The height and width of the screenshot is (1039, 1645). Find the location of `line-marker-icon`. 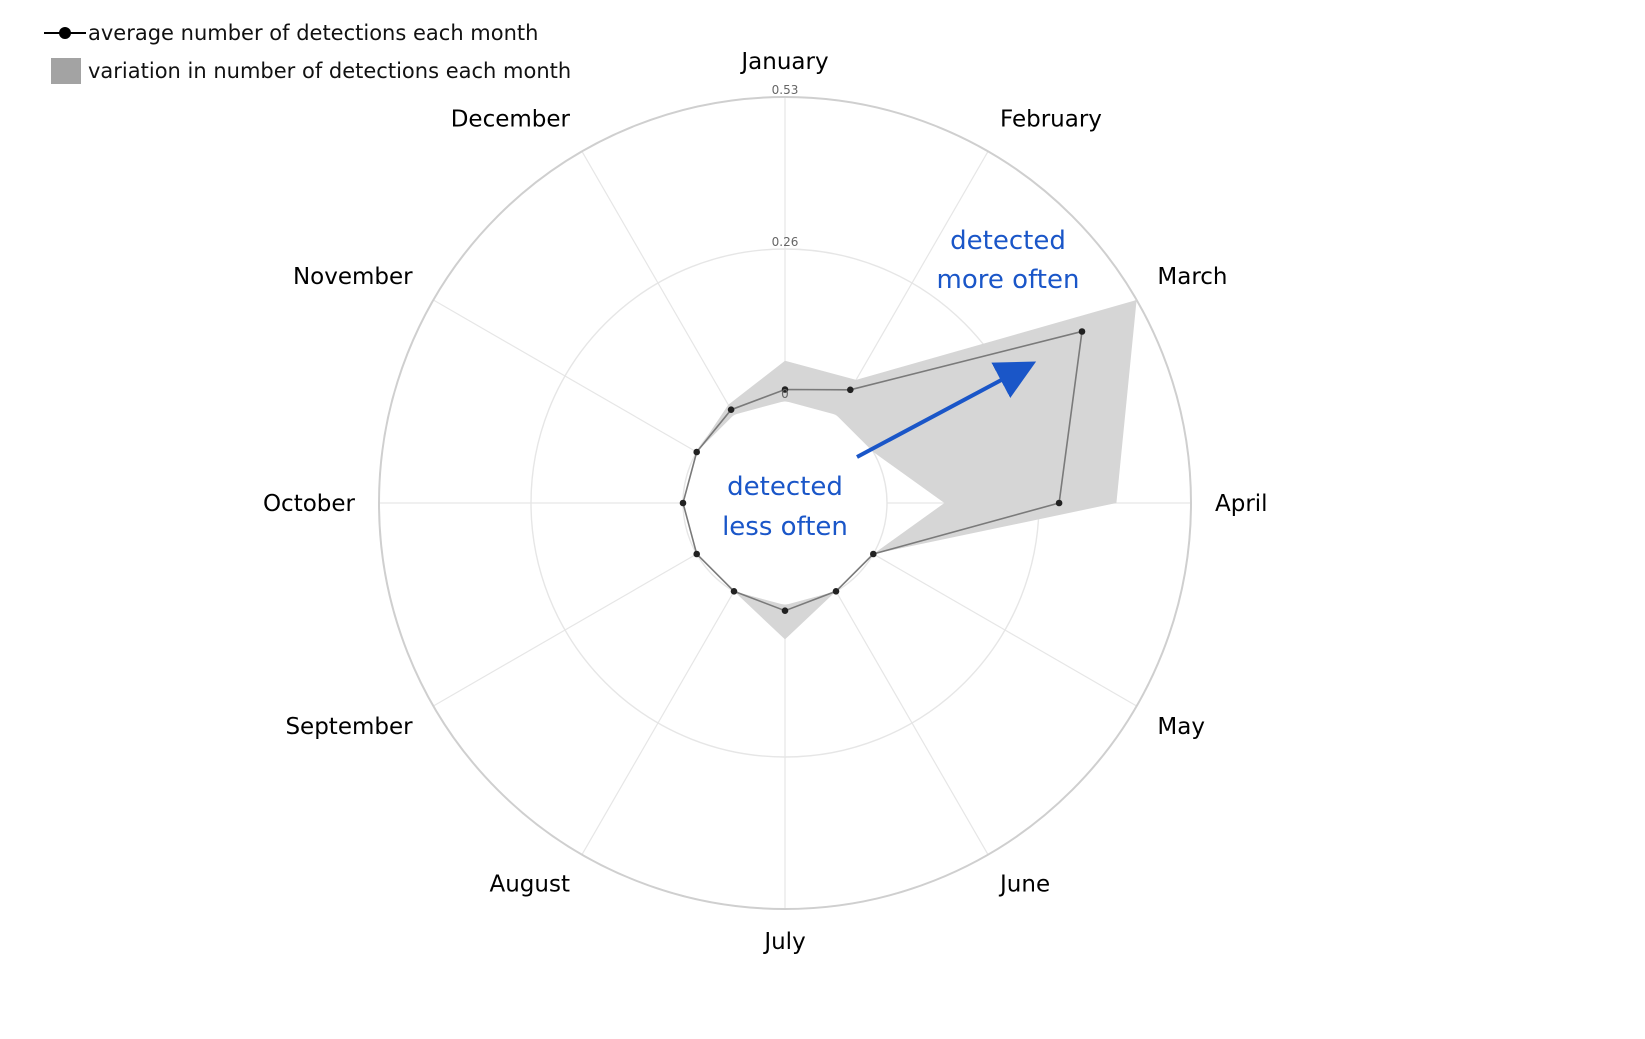

line-marker-icon is located at coordinates (65, 33).